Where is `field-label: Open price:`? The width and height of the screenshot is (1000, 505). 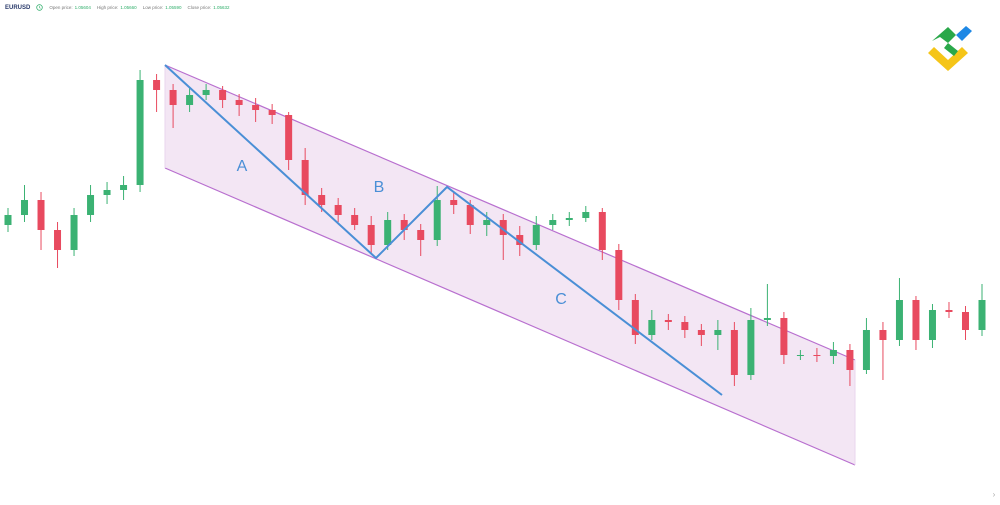 field-label: Open price: is located at coordinates (61, 7).